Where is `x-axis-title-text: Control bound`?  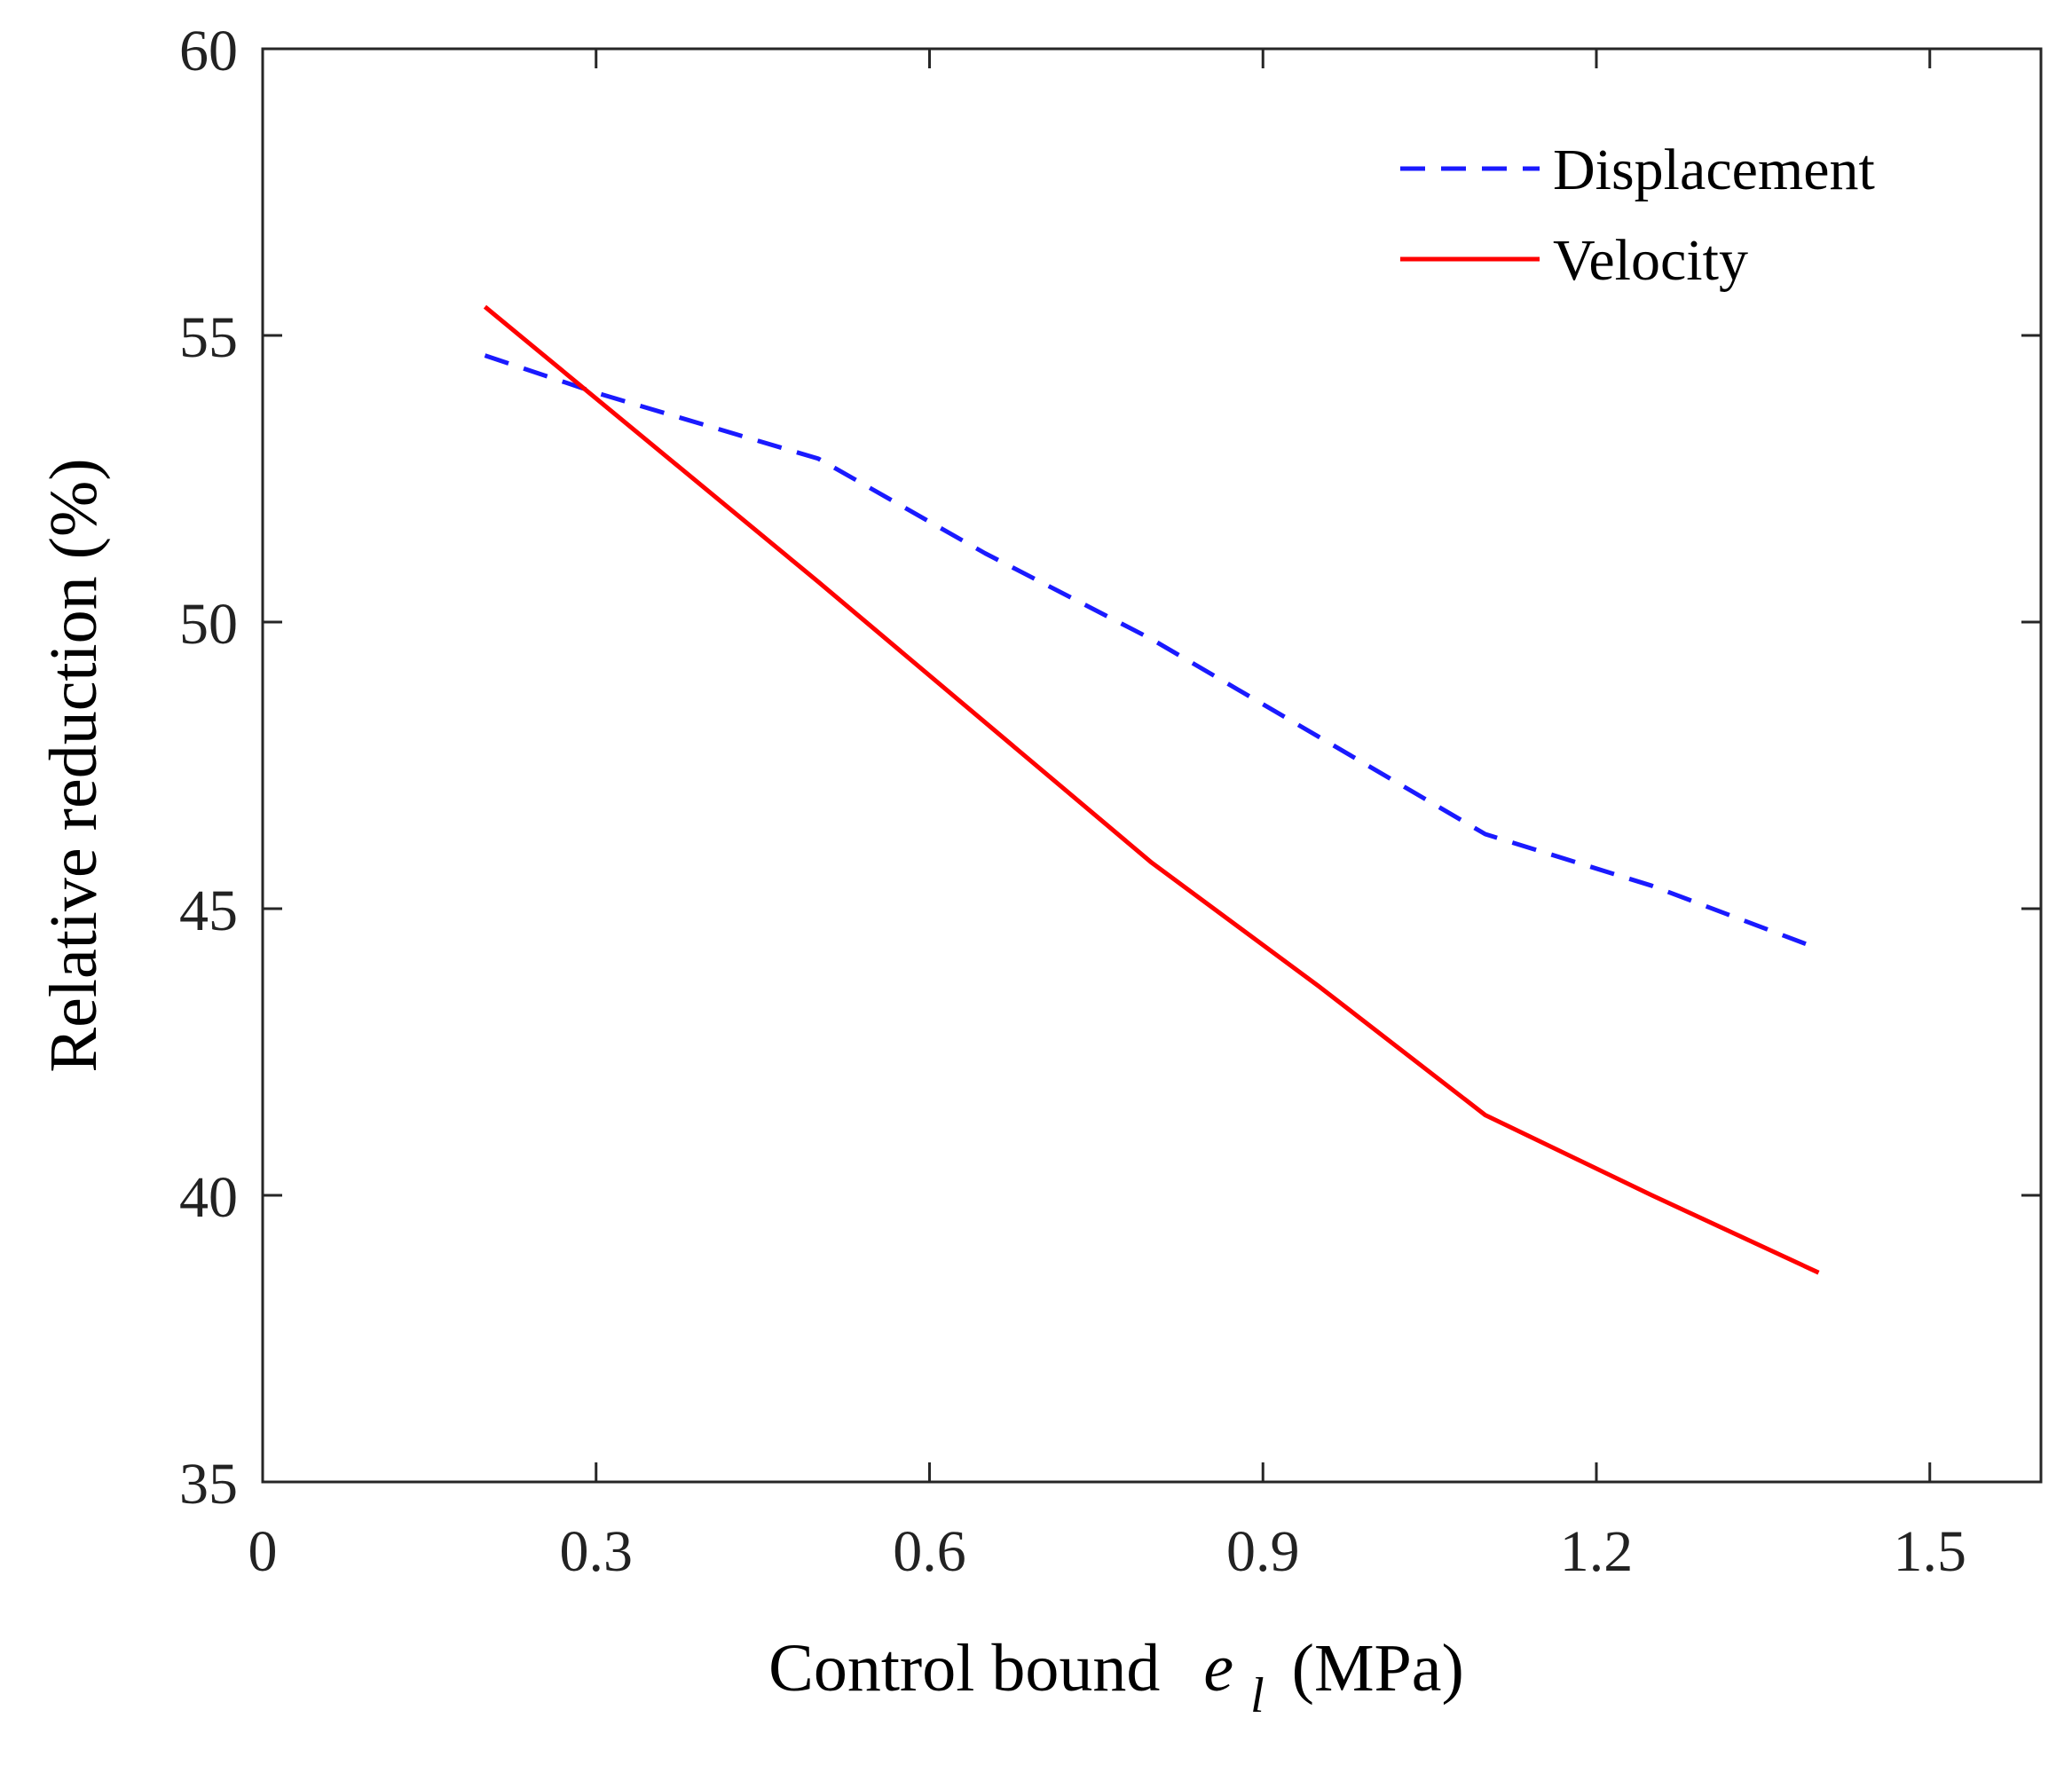
x-axis-title-text: Control bound is located at coordinates (964, 1668).